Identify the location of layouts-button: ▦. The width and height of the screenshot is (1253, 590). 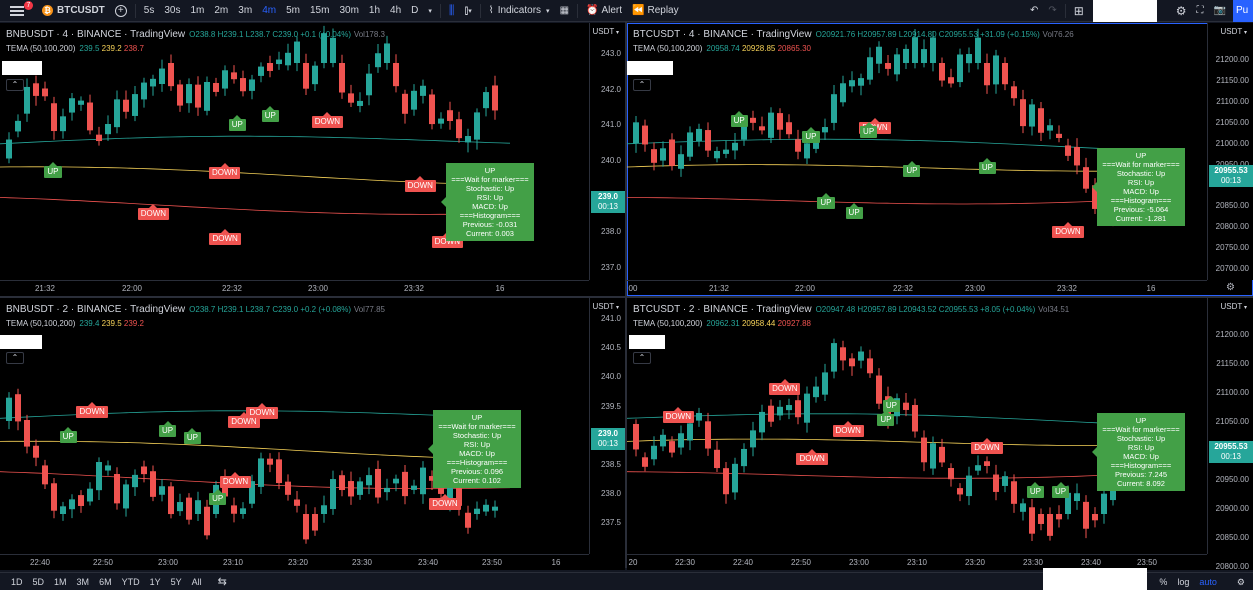
(564, 11).